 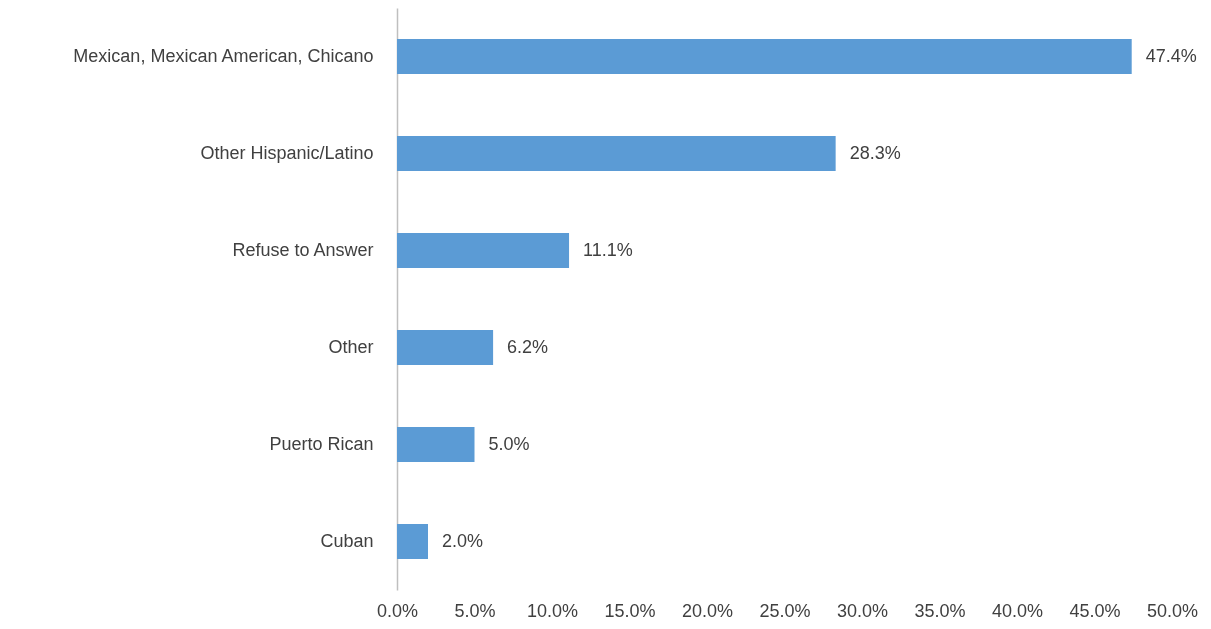 What do you see at coordinates (303, 249) in the screenshot?
I see `y-tick-label: Refuse to Answer` at bounding box center [303, 249].